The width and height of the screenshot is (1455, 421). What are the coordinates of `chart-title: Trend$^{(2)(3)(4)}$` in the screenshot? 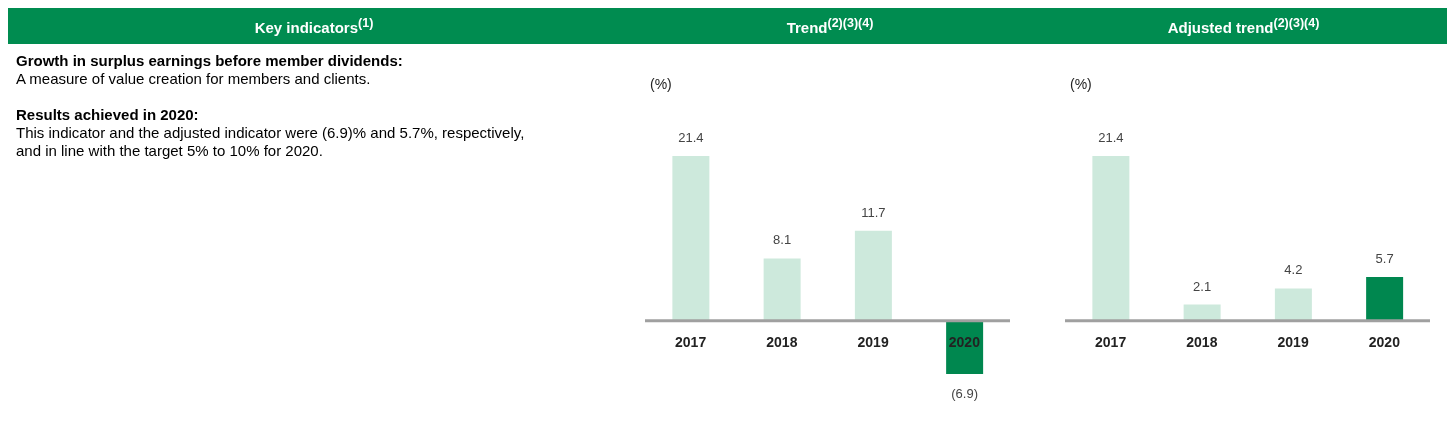 It's located at (830, 26).